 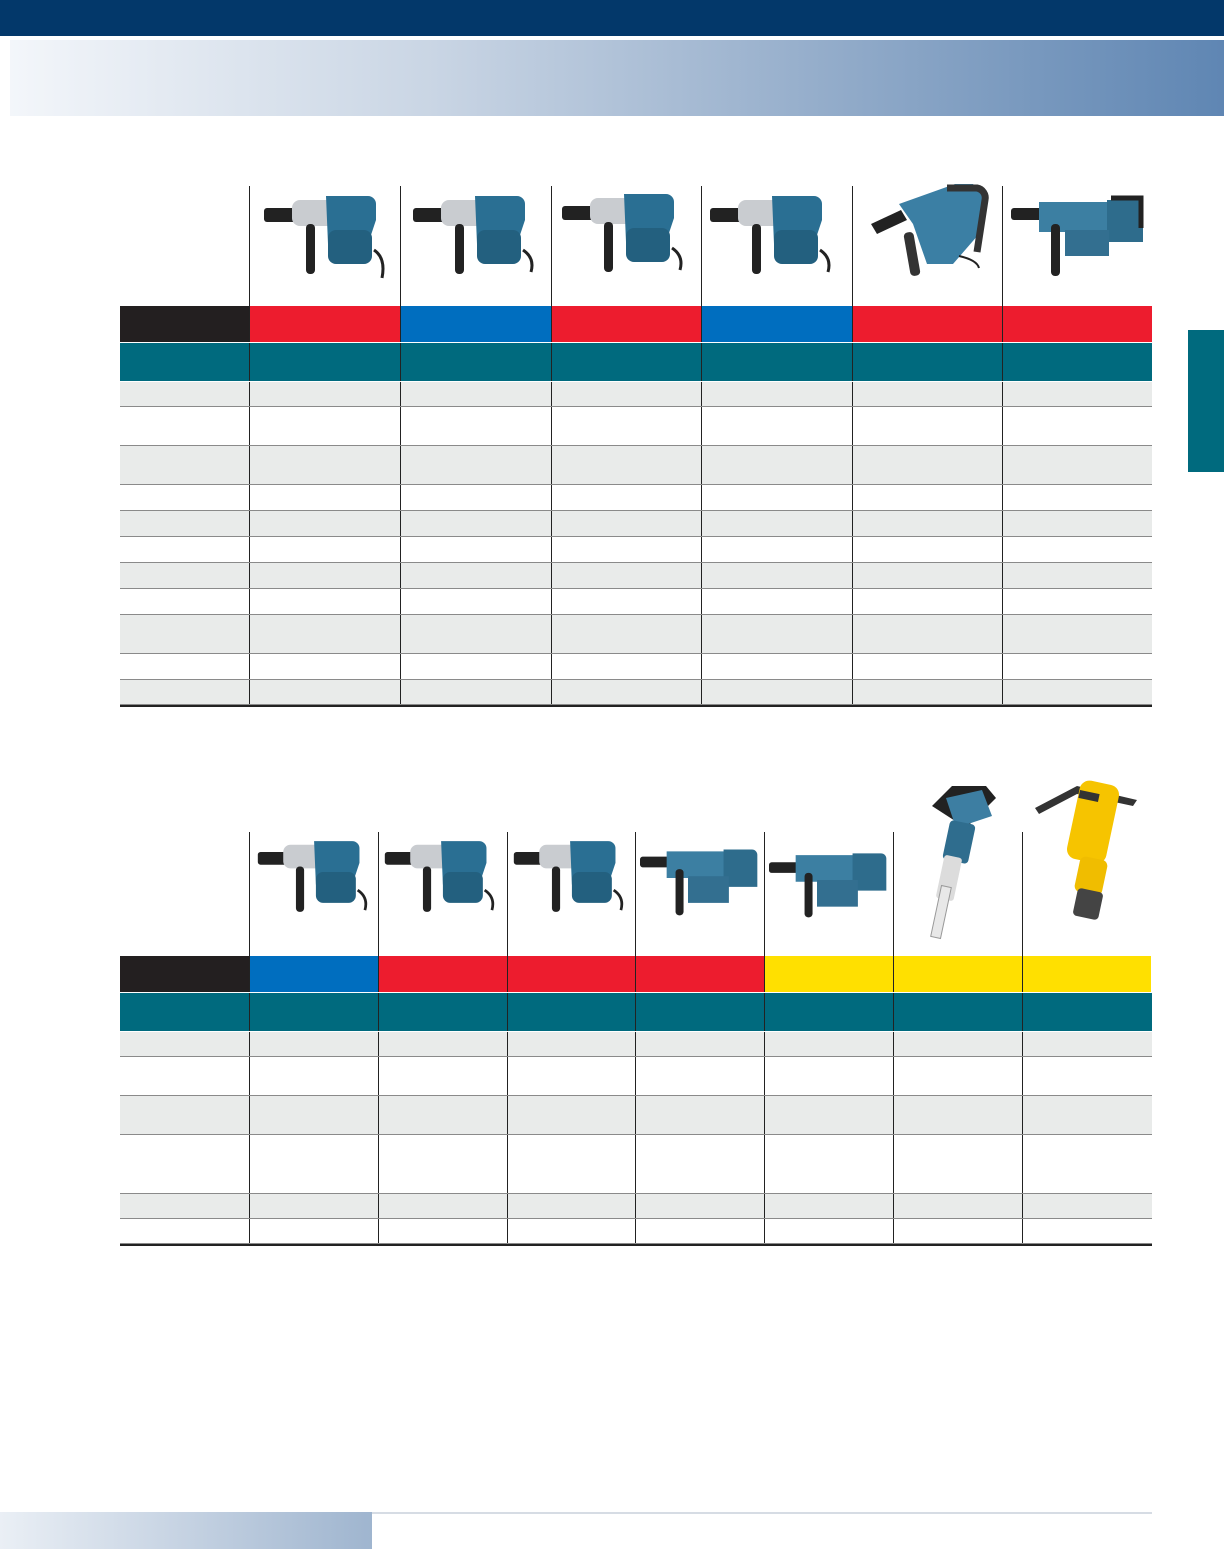 What do you see at coordinates (636, 1012) in the screenshot?
I see `model-header-row` at bounding box center [636, 1012].